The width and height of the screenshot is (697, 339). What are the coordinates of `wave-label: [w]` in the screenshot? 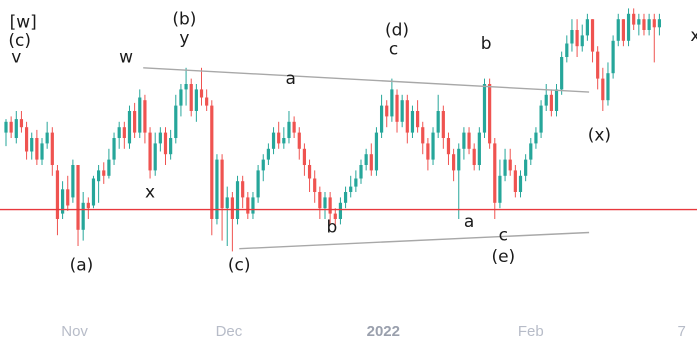 It's located at (23, 22).